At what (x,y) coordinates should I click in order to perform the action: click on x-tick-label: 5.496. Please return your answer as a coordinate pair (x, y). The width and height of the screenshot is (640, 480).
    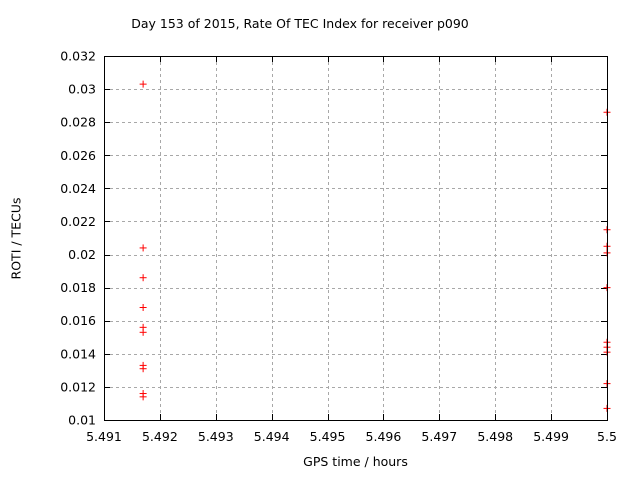
    Looking at the image, I should click on (384, 436).